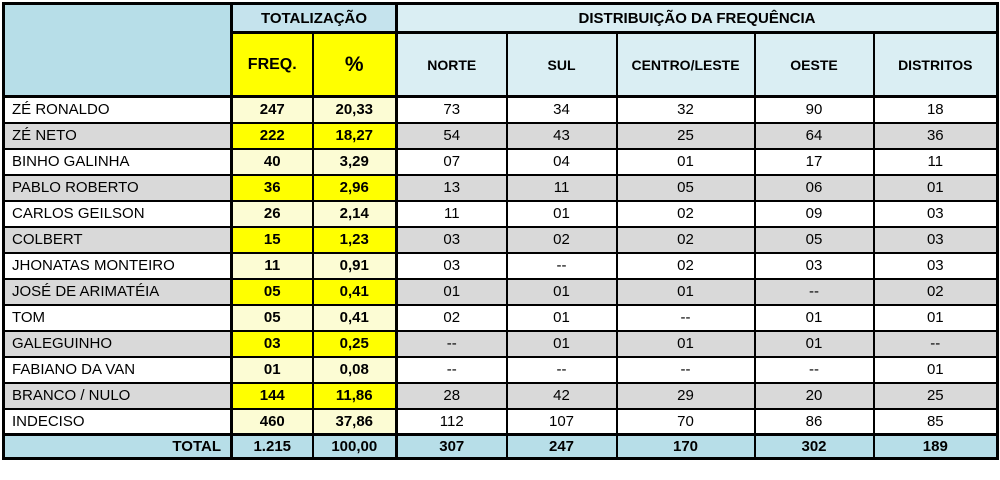  What do you see at coordinates (935, 446) in the screenshot?
I see `total-region-cell: 189` at bounding box center [935, 446].